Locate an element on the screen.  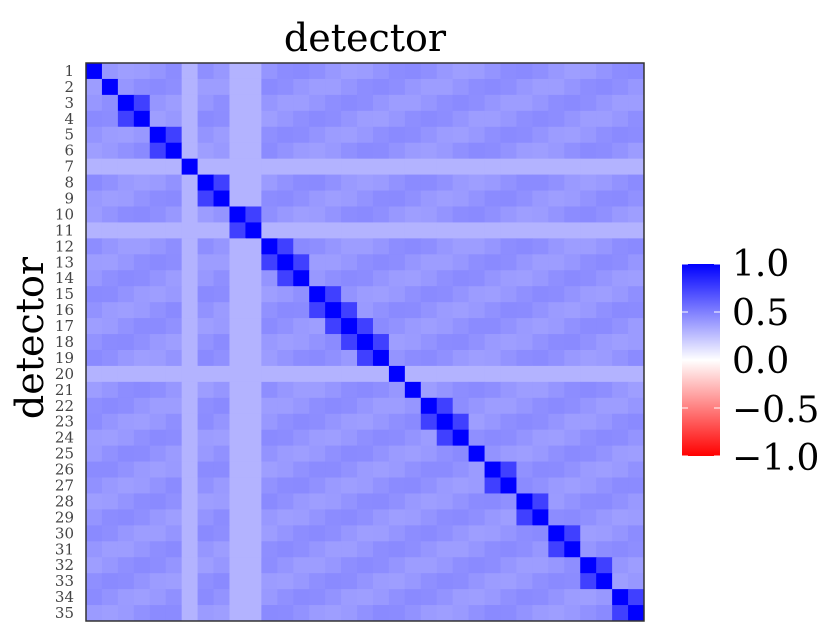
y-tick-label: 29 is located at coordinates (64, 517).